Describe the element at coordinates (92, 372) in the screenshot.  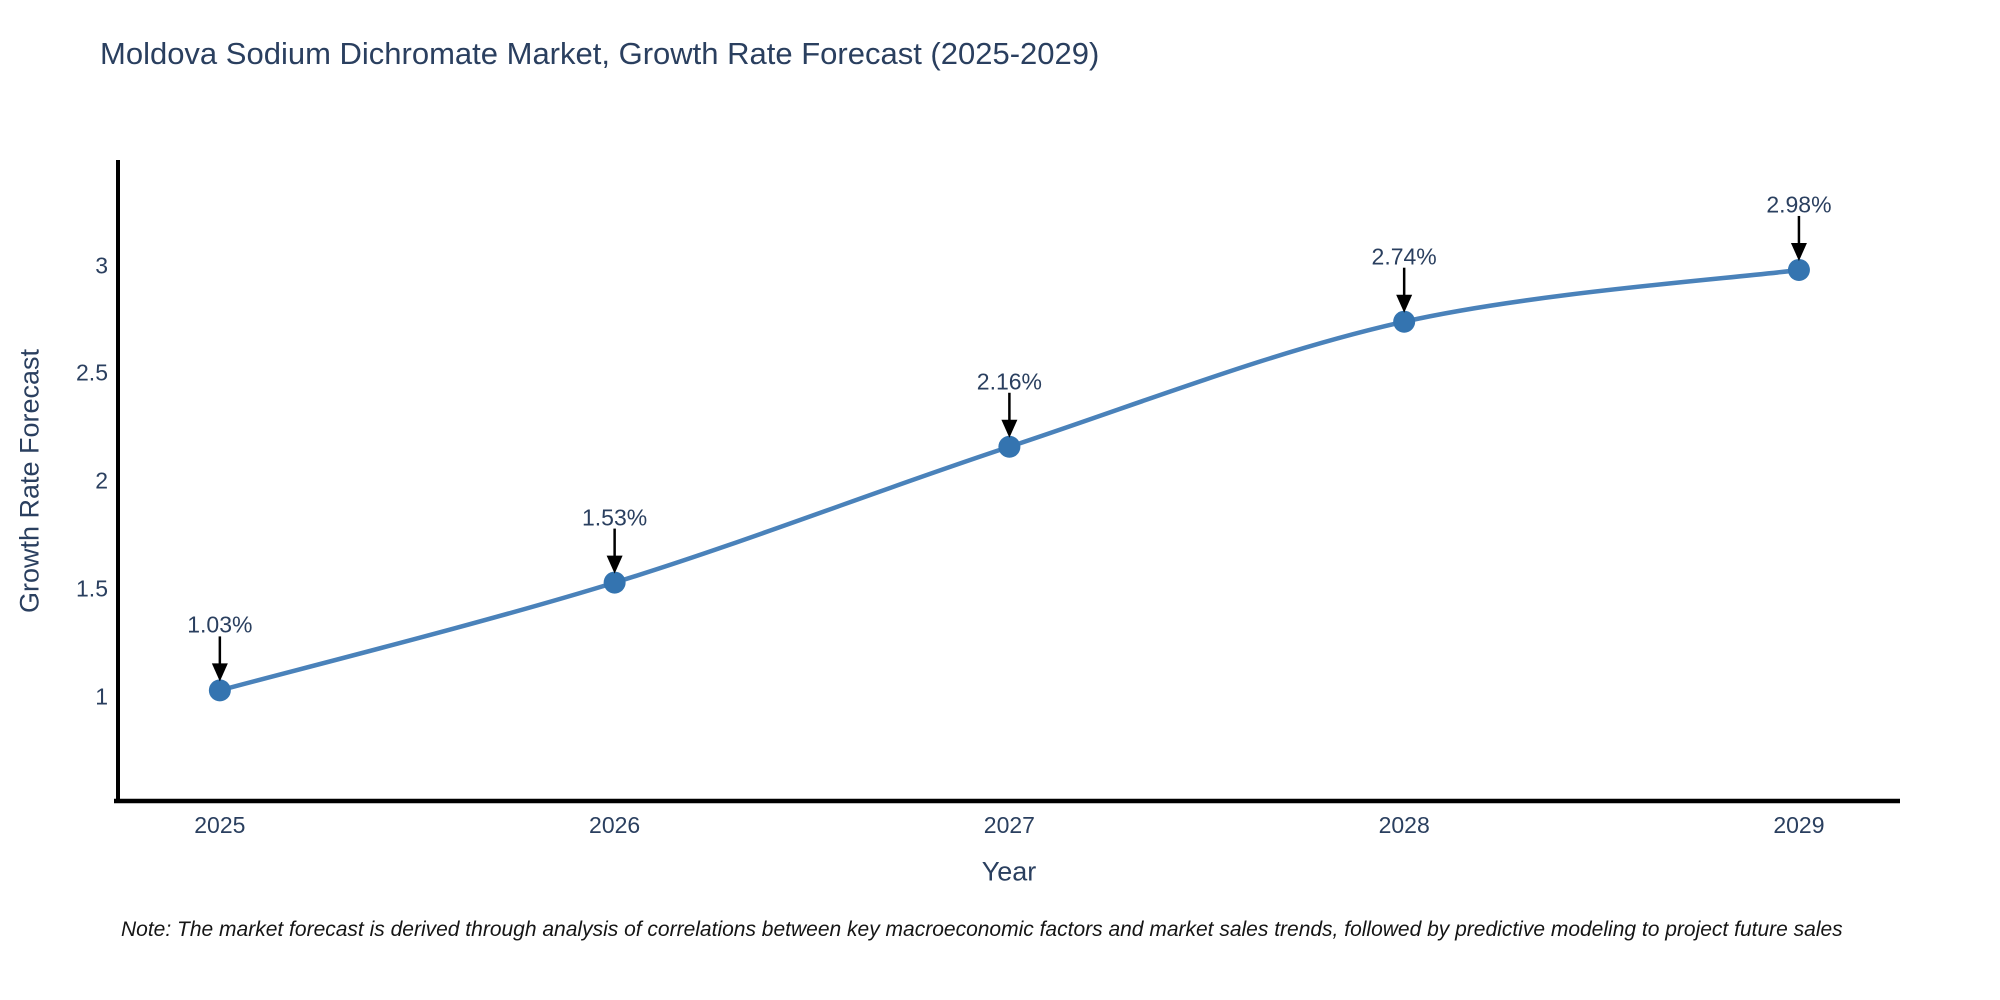
I see `y-tick-label-2.5: 2.5` at that location.